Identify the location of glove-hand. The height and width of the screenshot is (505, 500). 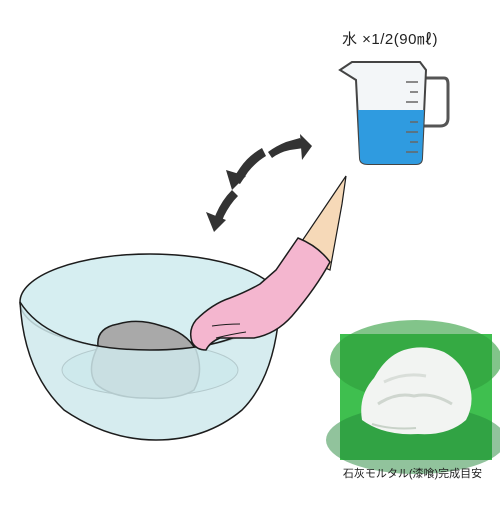
(260, 294).